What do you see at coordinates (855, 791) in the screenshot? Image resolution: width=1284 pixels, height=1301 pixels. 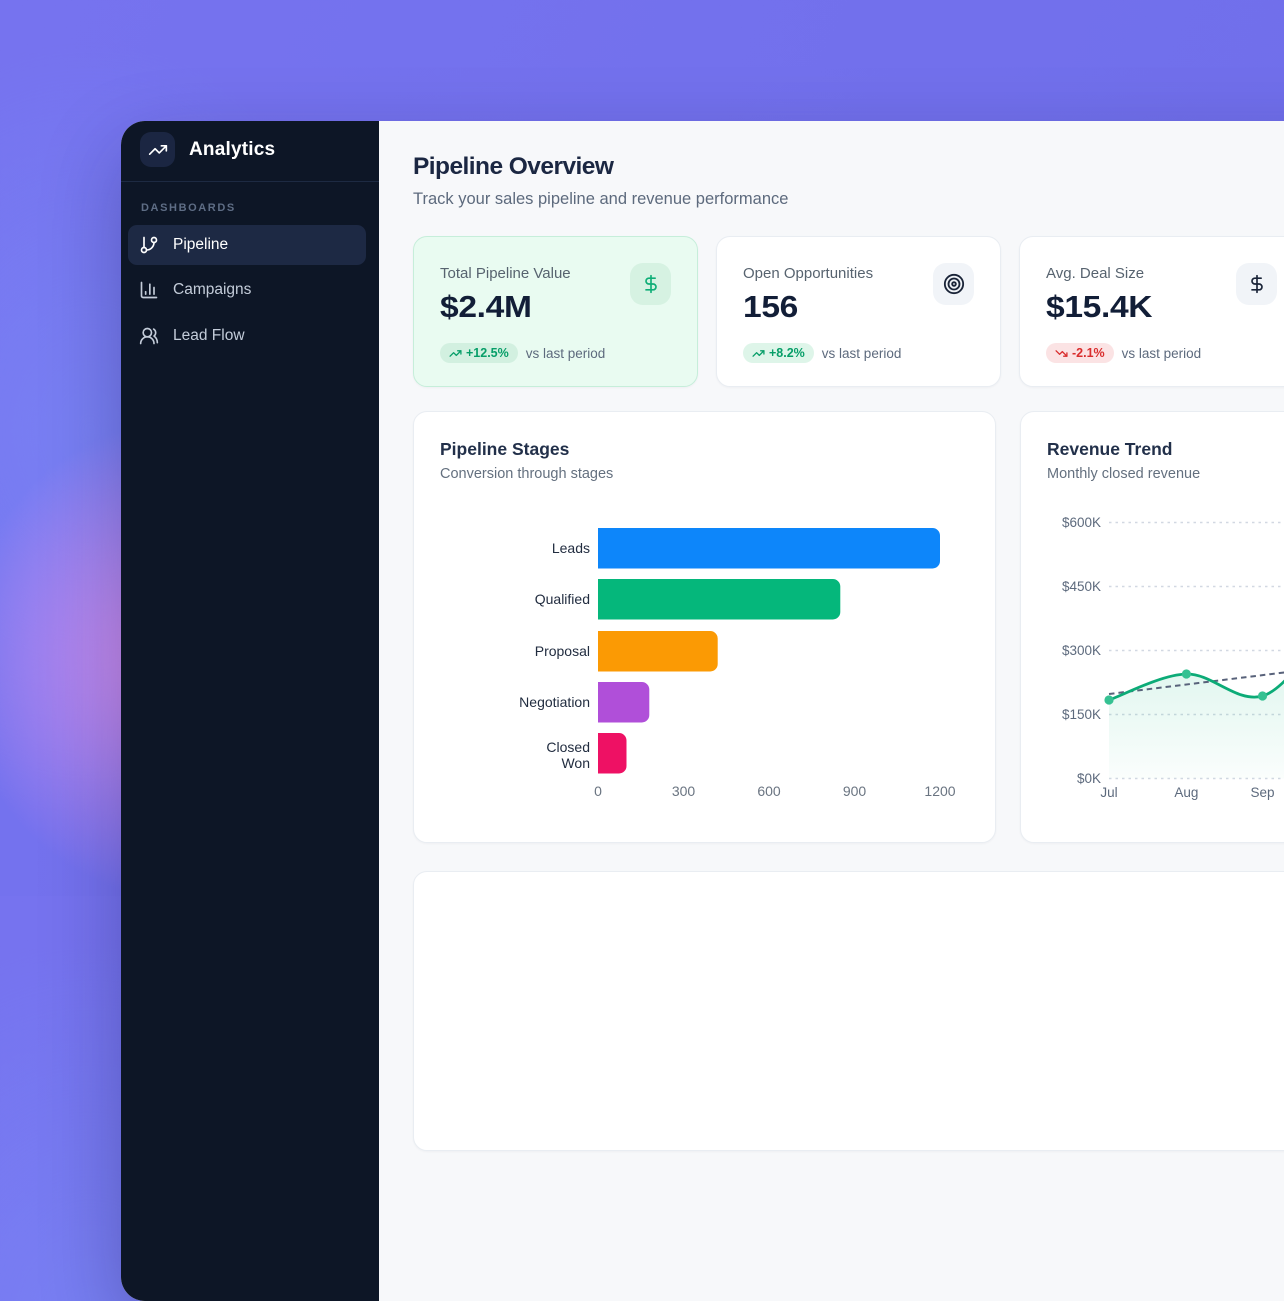 I see `svg-text: 900` at bounding box center [855, 791].